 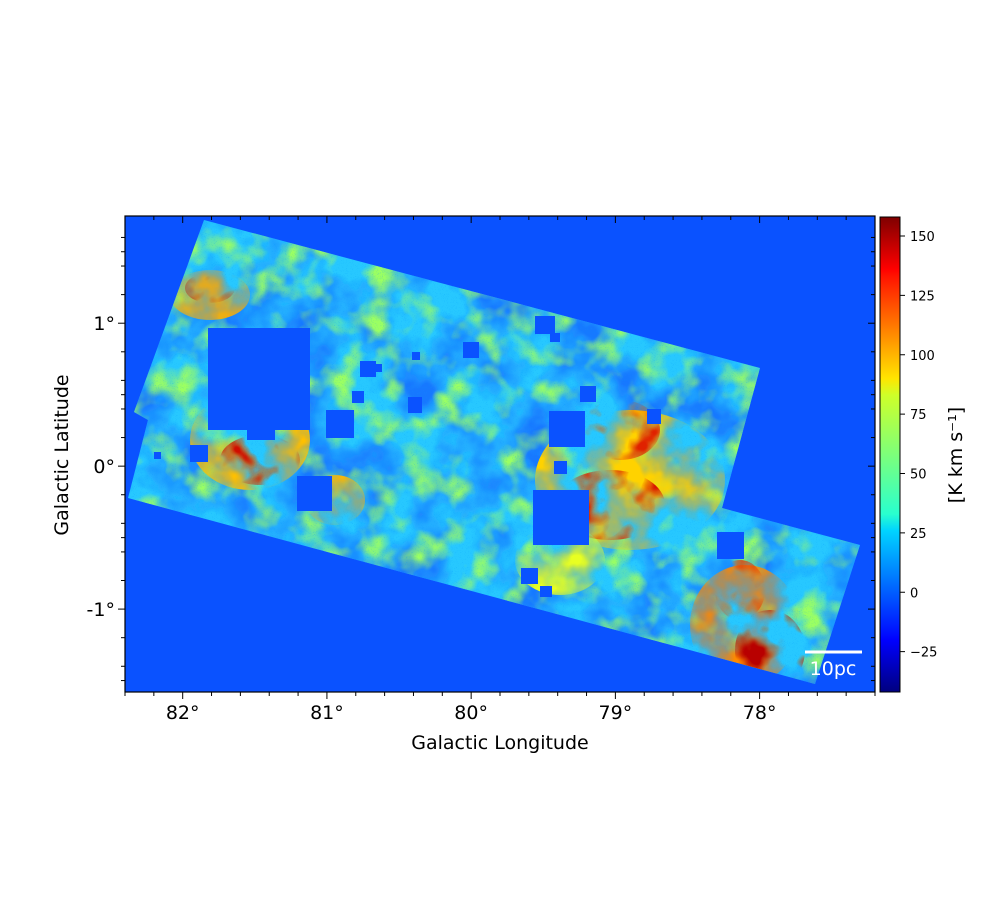 What do you see at coordinates (918, 445) in the screenshot?
I see `colorbar-ticks: 150 125 100 75 50 25 0 −25` at bounding box center [918, 445].